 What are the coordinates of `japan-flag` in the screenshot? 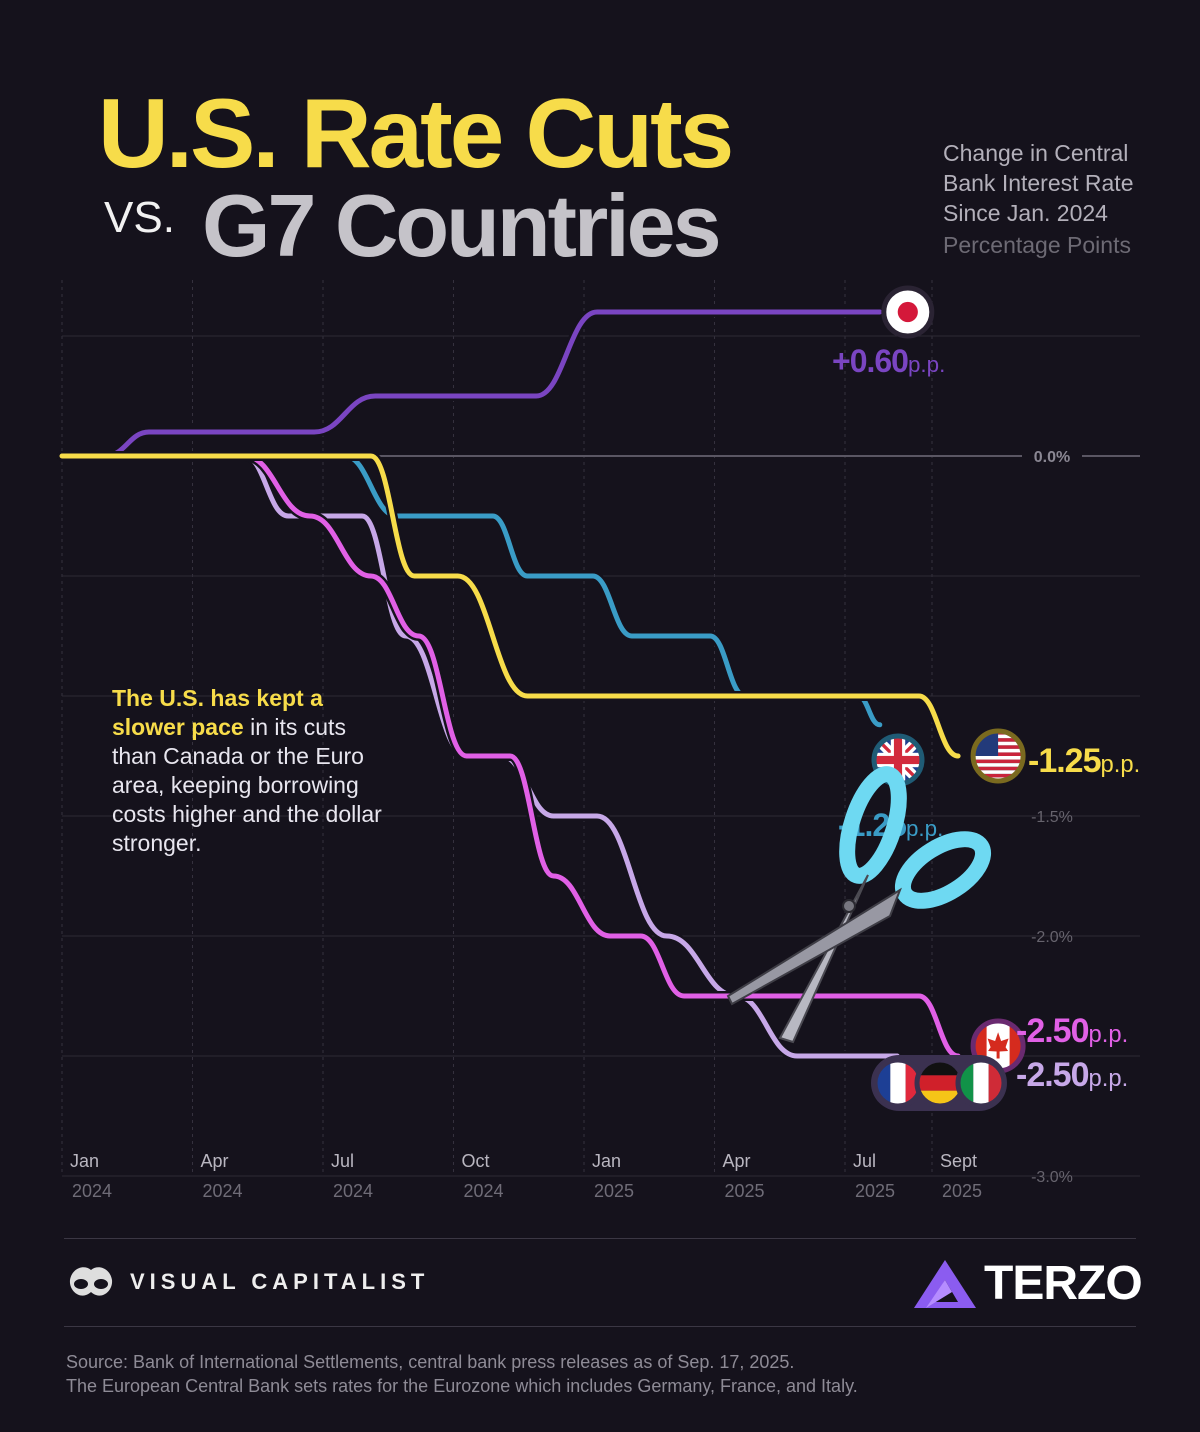 It's located at (908, 312).